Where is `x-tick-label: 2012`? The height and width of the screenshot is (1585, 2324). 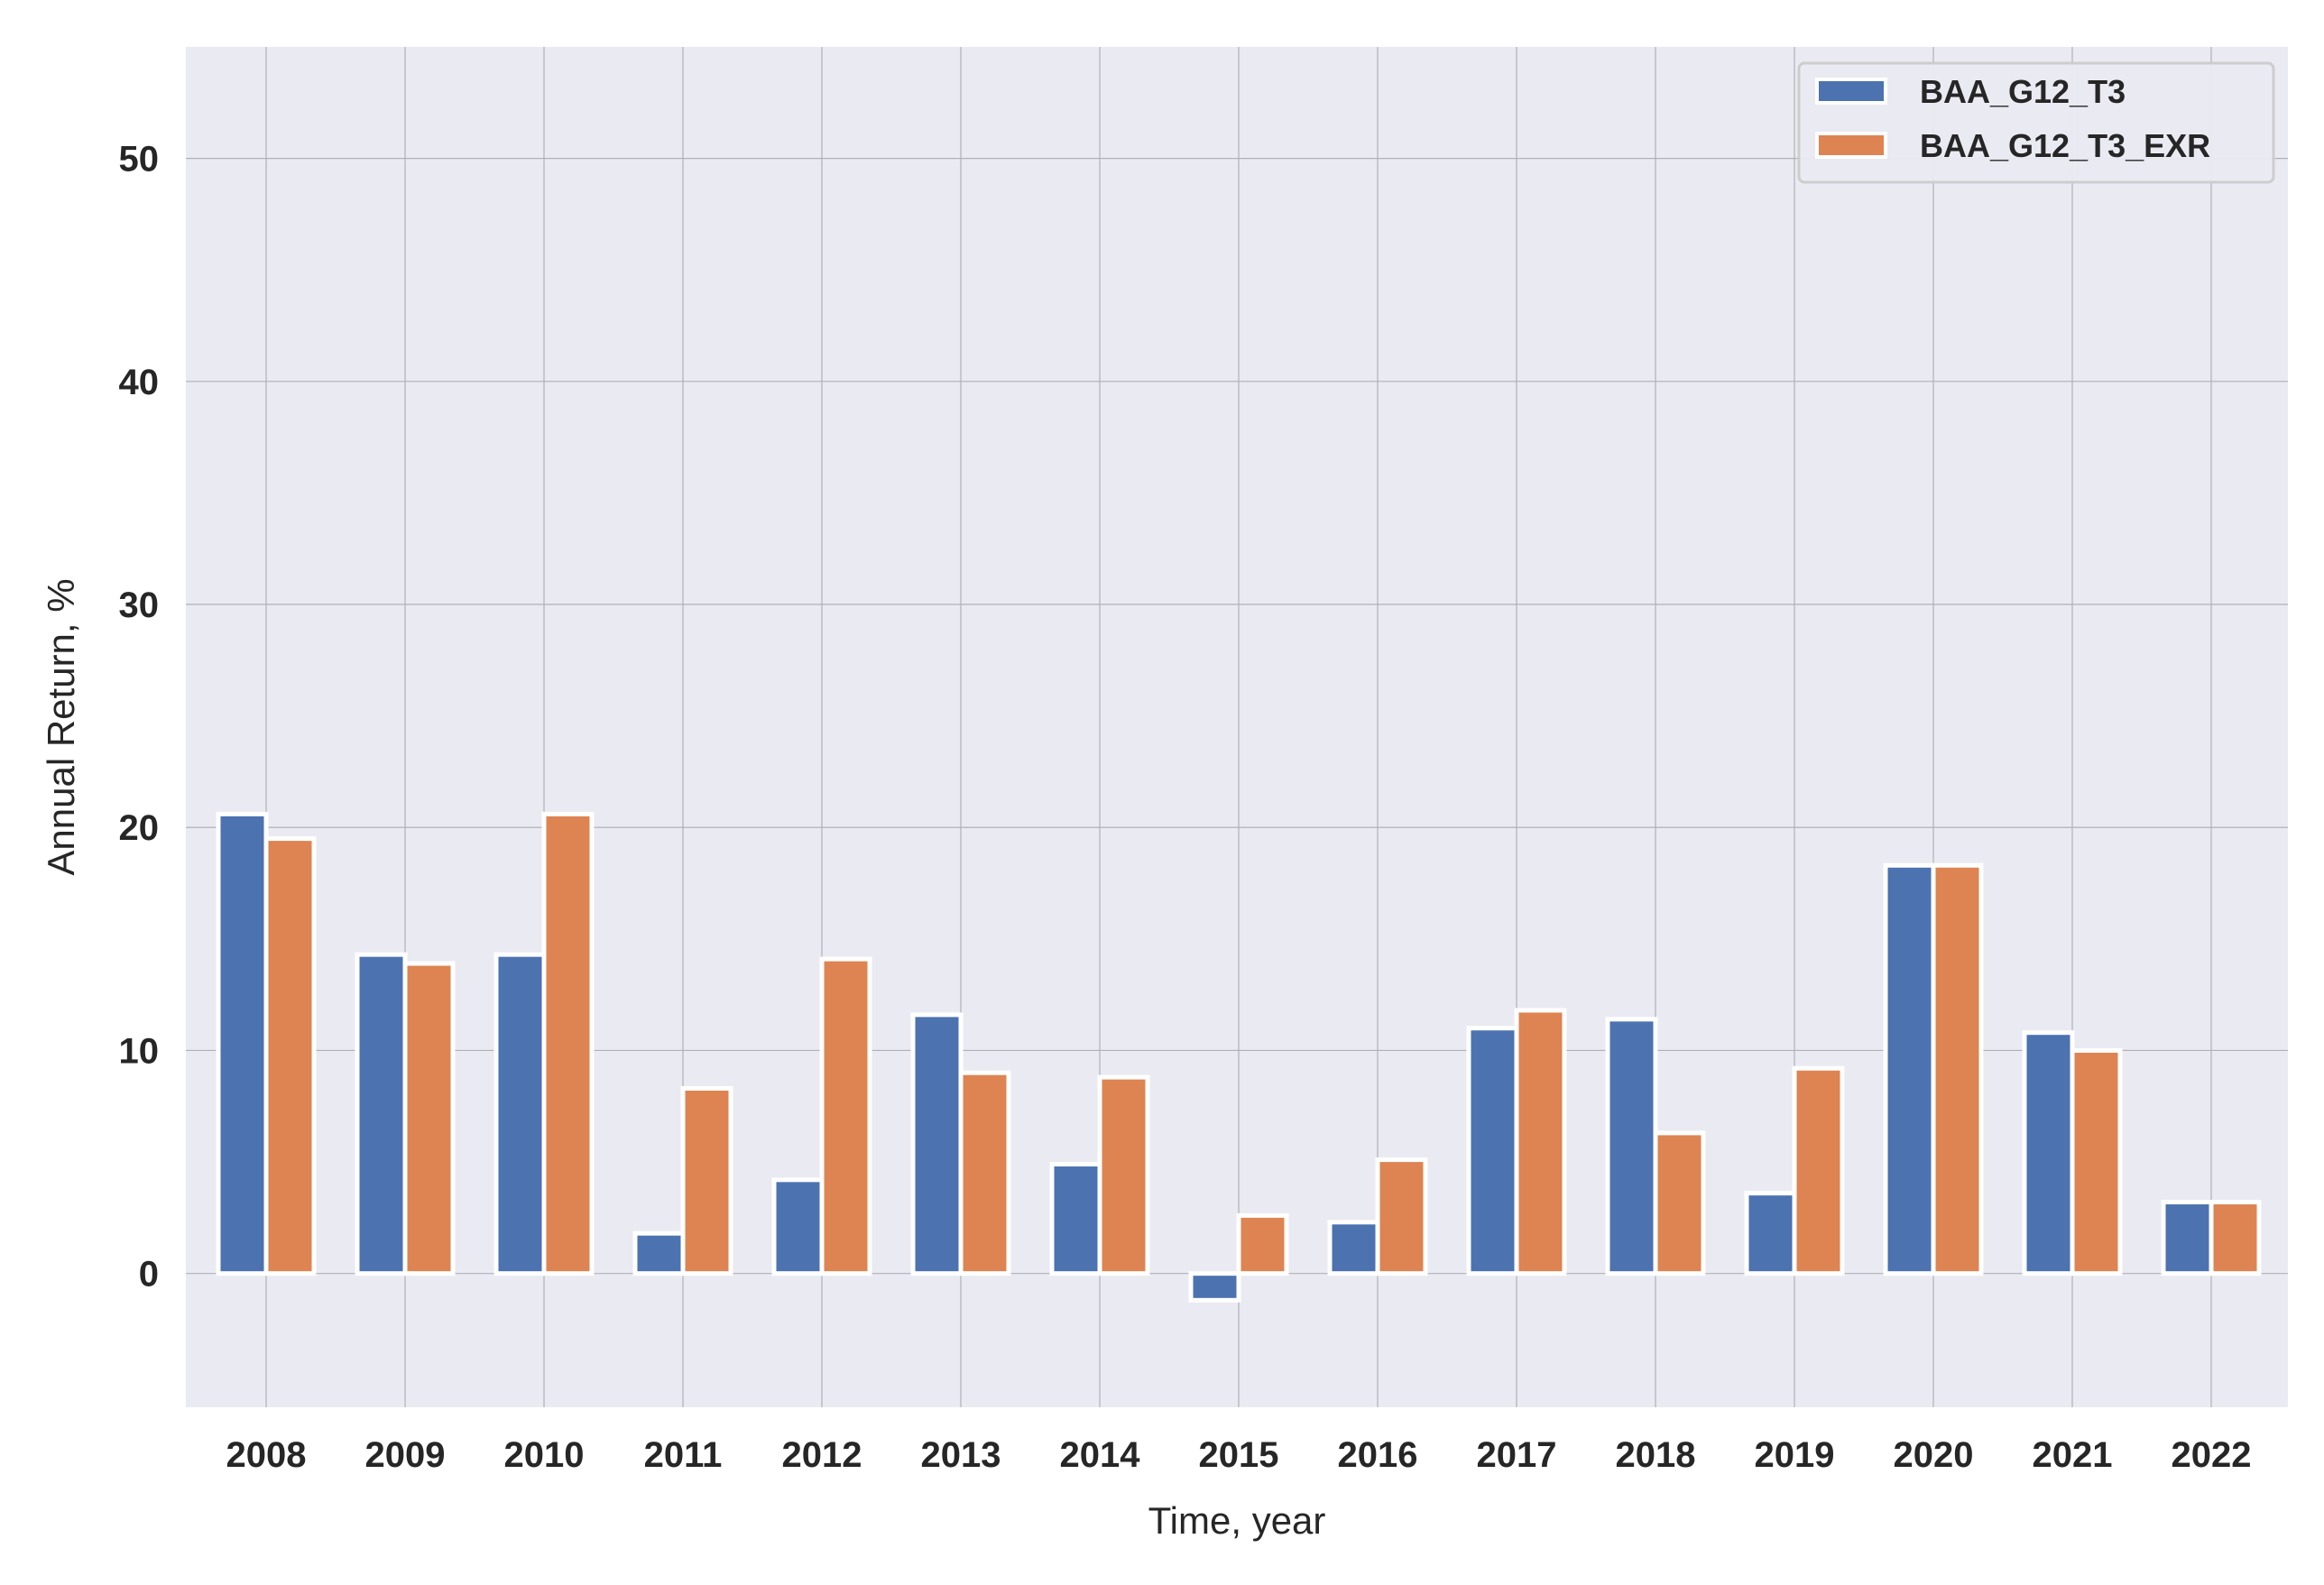 x-tick-label: 2012 is located at coordinates (822, 1455).